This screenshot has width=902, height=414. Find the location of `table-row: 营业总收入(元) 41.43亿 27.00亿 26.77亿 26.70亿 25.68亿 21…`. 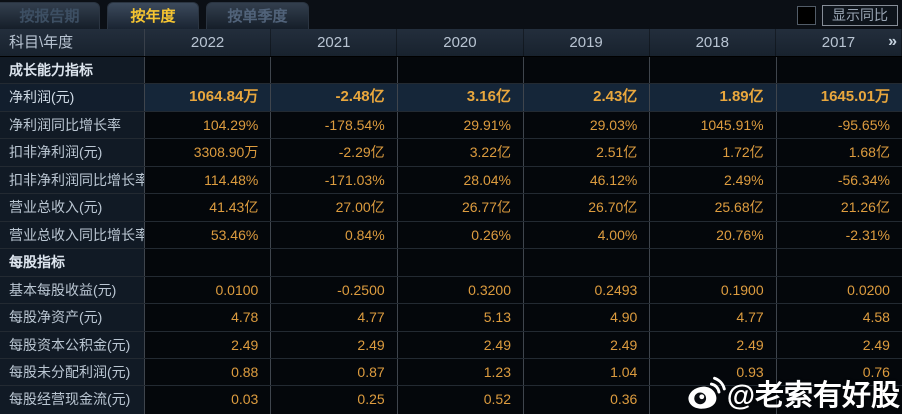

table-row: 营业总收入(元) 41.43亿 27.00亿 26.77亿 26.70亿 25.68亿 21… is located at coordinates (451, 208).